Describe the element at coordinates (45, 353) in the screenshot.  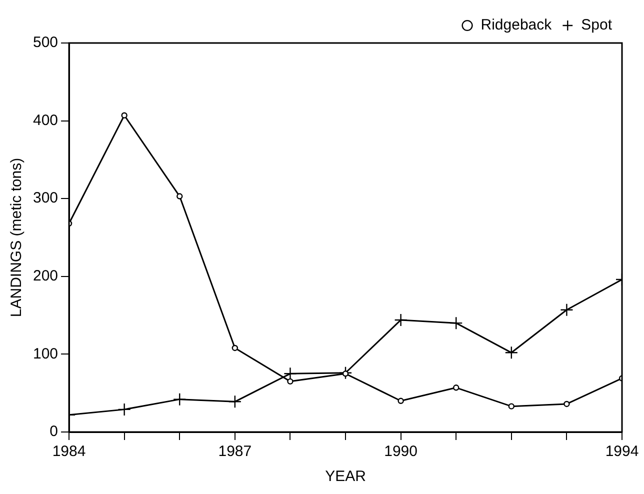
I see `y-tick-label: 100` at that location.